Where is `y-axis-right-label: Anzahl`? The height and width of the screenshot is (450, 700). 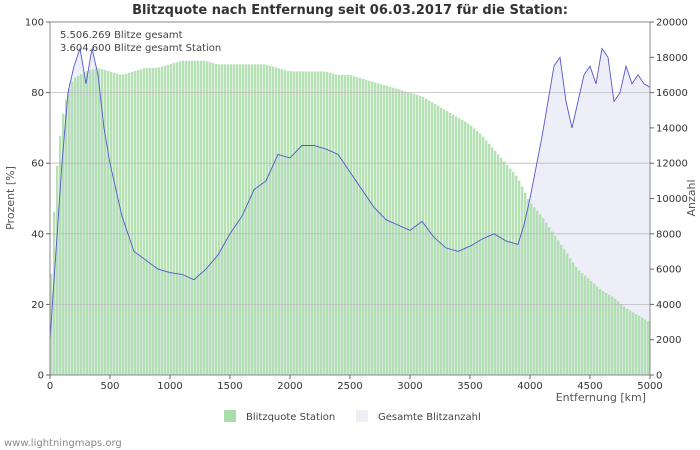
y-axis-right-label: Anzahl is located at coordinates (691, 197).